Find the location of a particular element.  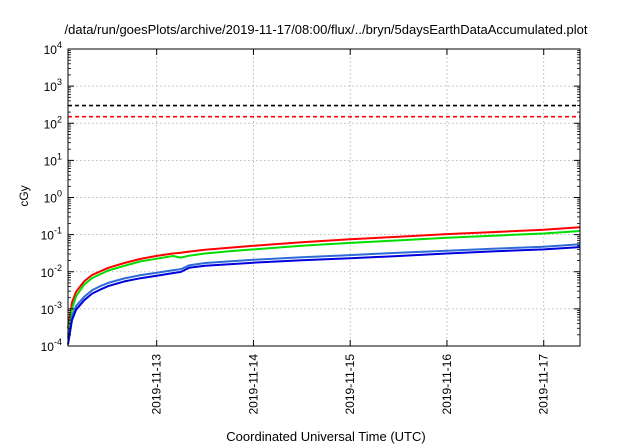

y-tick-label: 10⁰ is located at coordinates (53, 197).